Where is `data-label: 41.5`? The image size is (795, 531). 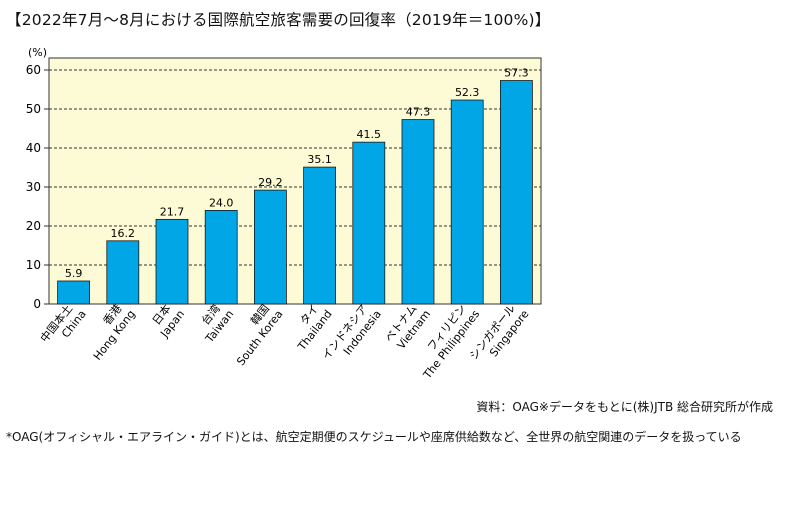
data-label: 41.5 is located at coordinates (369, 134).